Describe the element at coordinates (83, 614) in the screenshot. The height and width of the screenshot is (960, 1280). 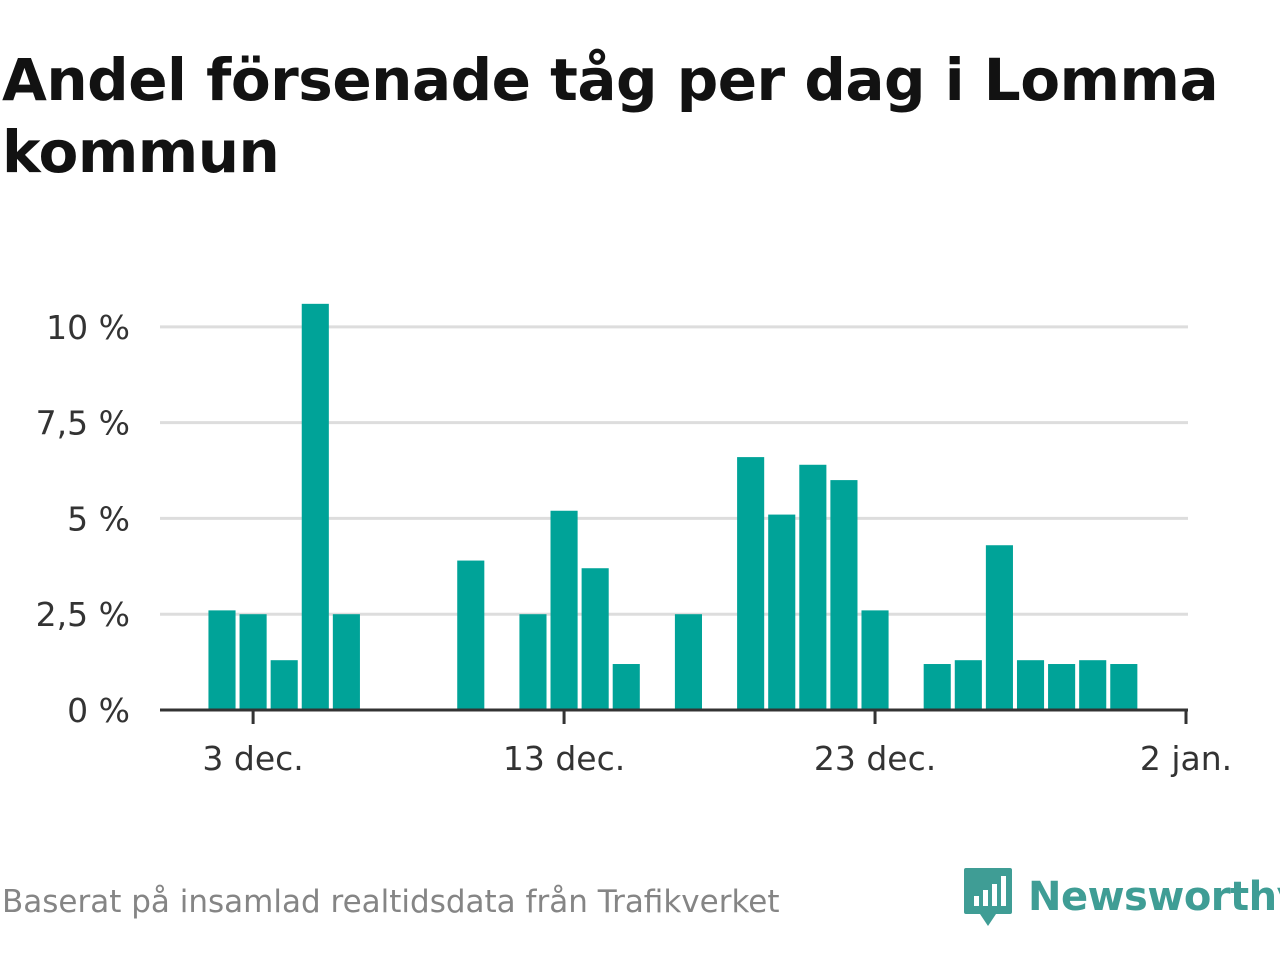
I see `y-tick-label: 2,5 %` at that location.